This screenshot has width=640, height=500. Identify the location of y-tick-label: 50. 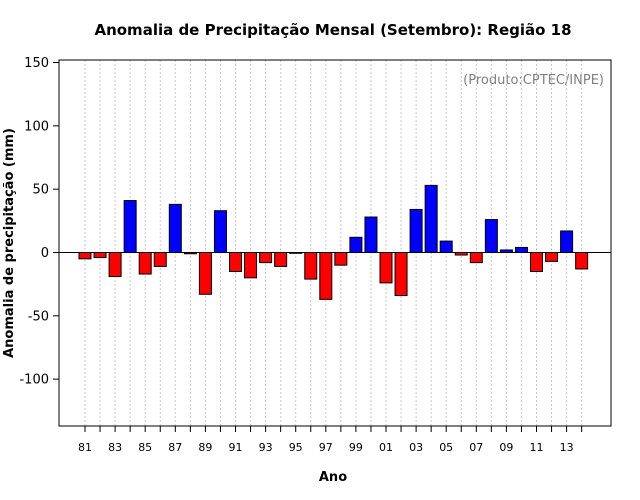
(40, 190).